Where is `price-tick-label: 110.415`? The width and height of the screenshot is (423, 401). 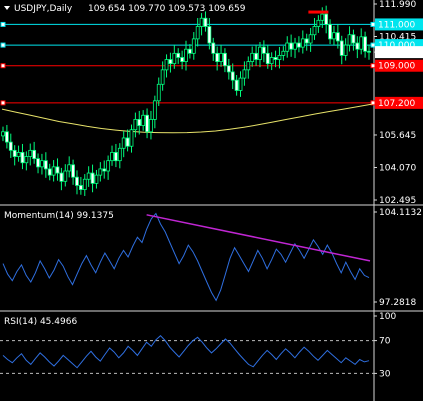 price-tick-label: 110.415 is located at coordinates (397, 38).